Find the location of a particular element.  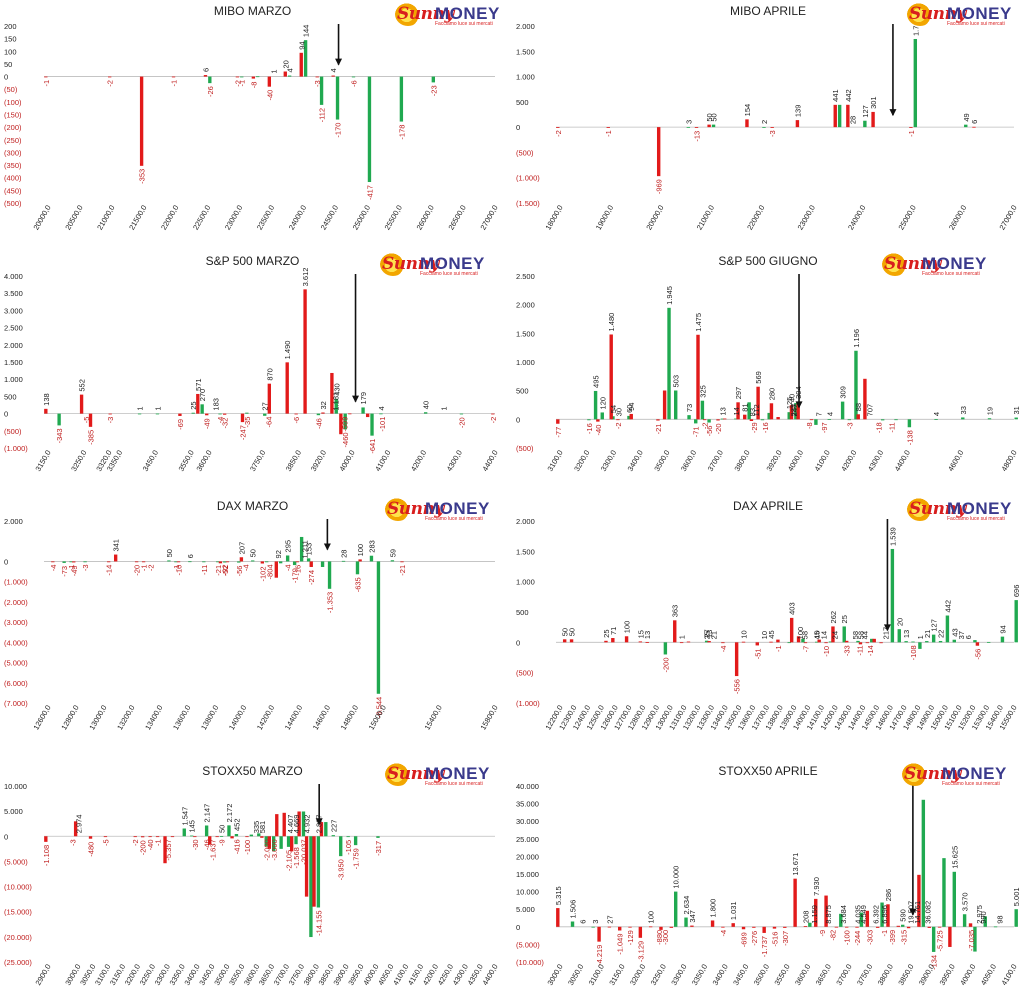

data-label: 144 is located at coordinates (306, 31).